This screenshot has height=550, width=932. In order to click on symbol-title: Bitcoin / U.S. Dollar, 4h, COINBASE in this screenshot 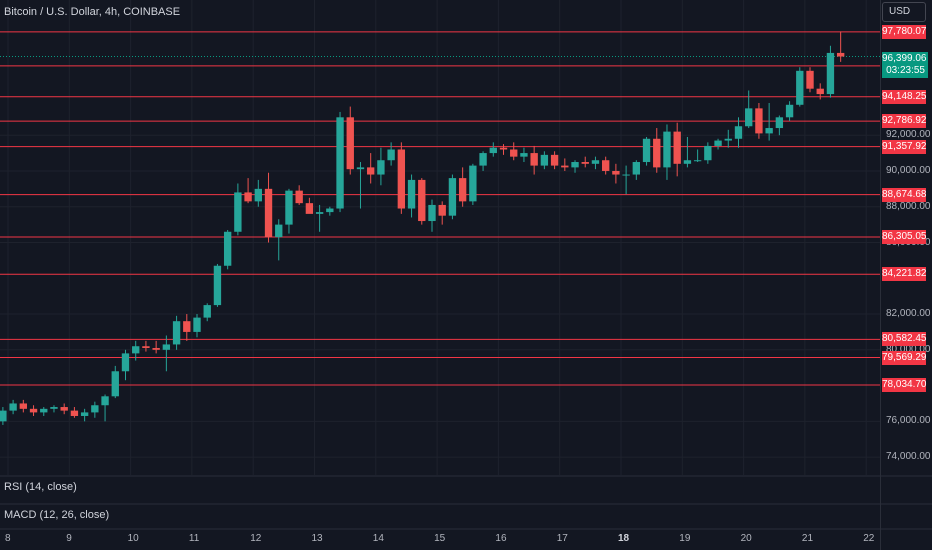, I will do `click(92, 12)`.